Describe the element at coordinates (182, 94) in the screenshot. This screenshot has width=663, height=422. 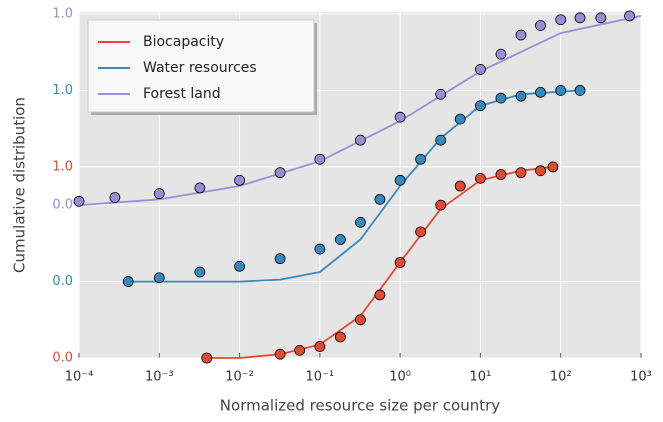
I see `legend-label: Forest land` at that location.